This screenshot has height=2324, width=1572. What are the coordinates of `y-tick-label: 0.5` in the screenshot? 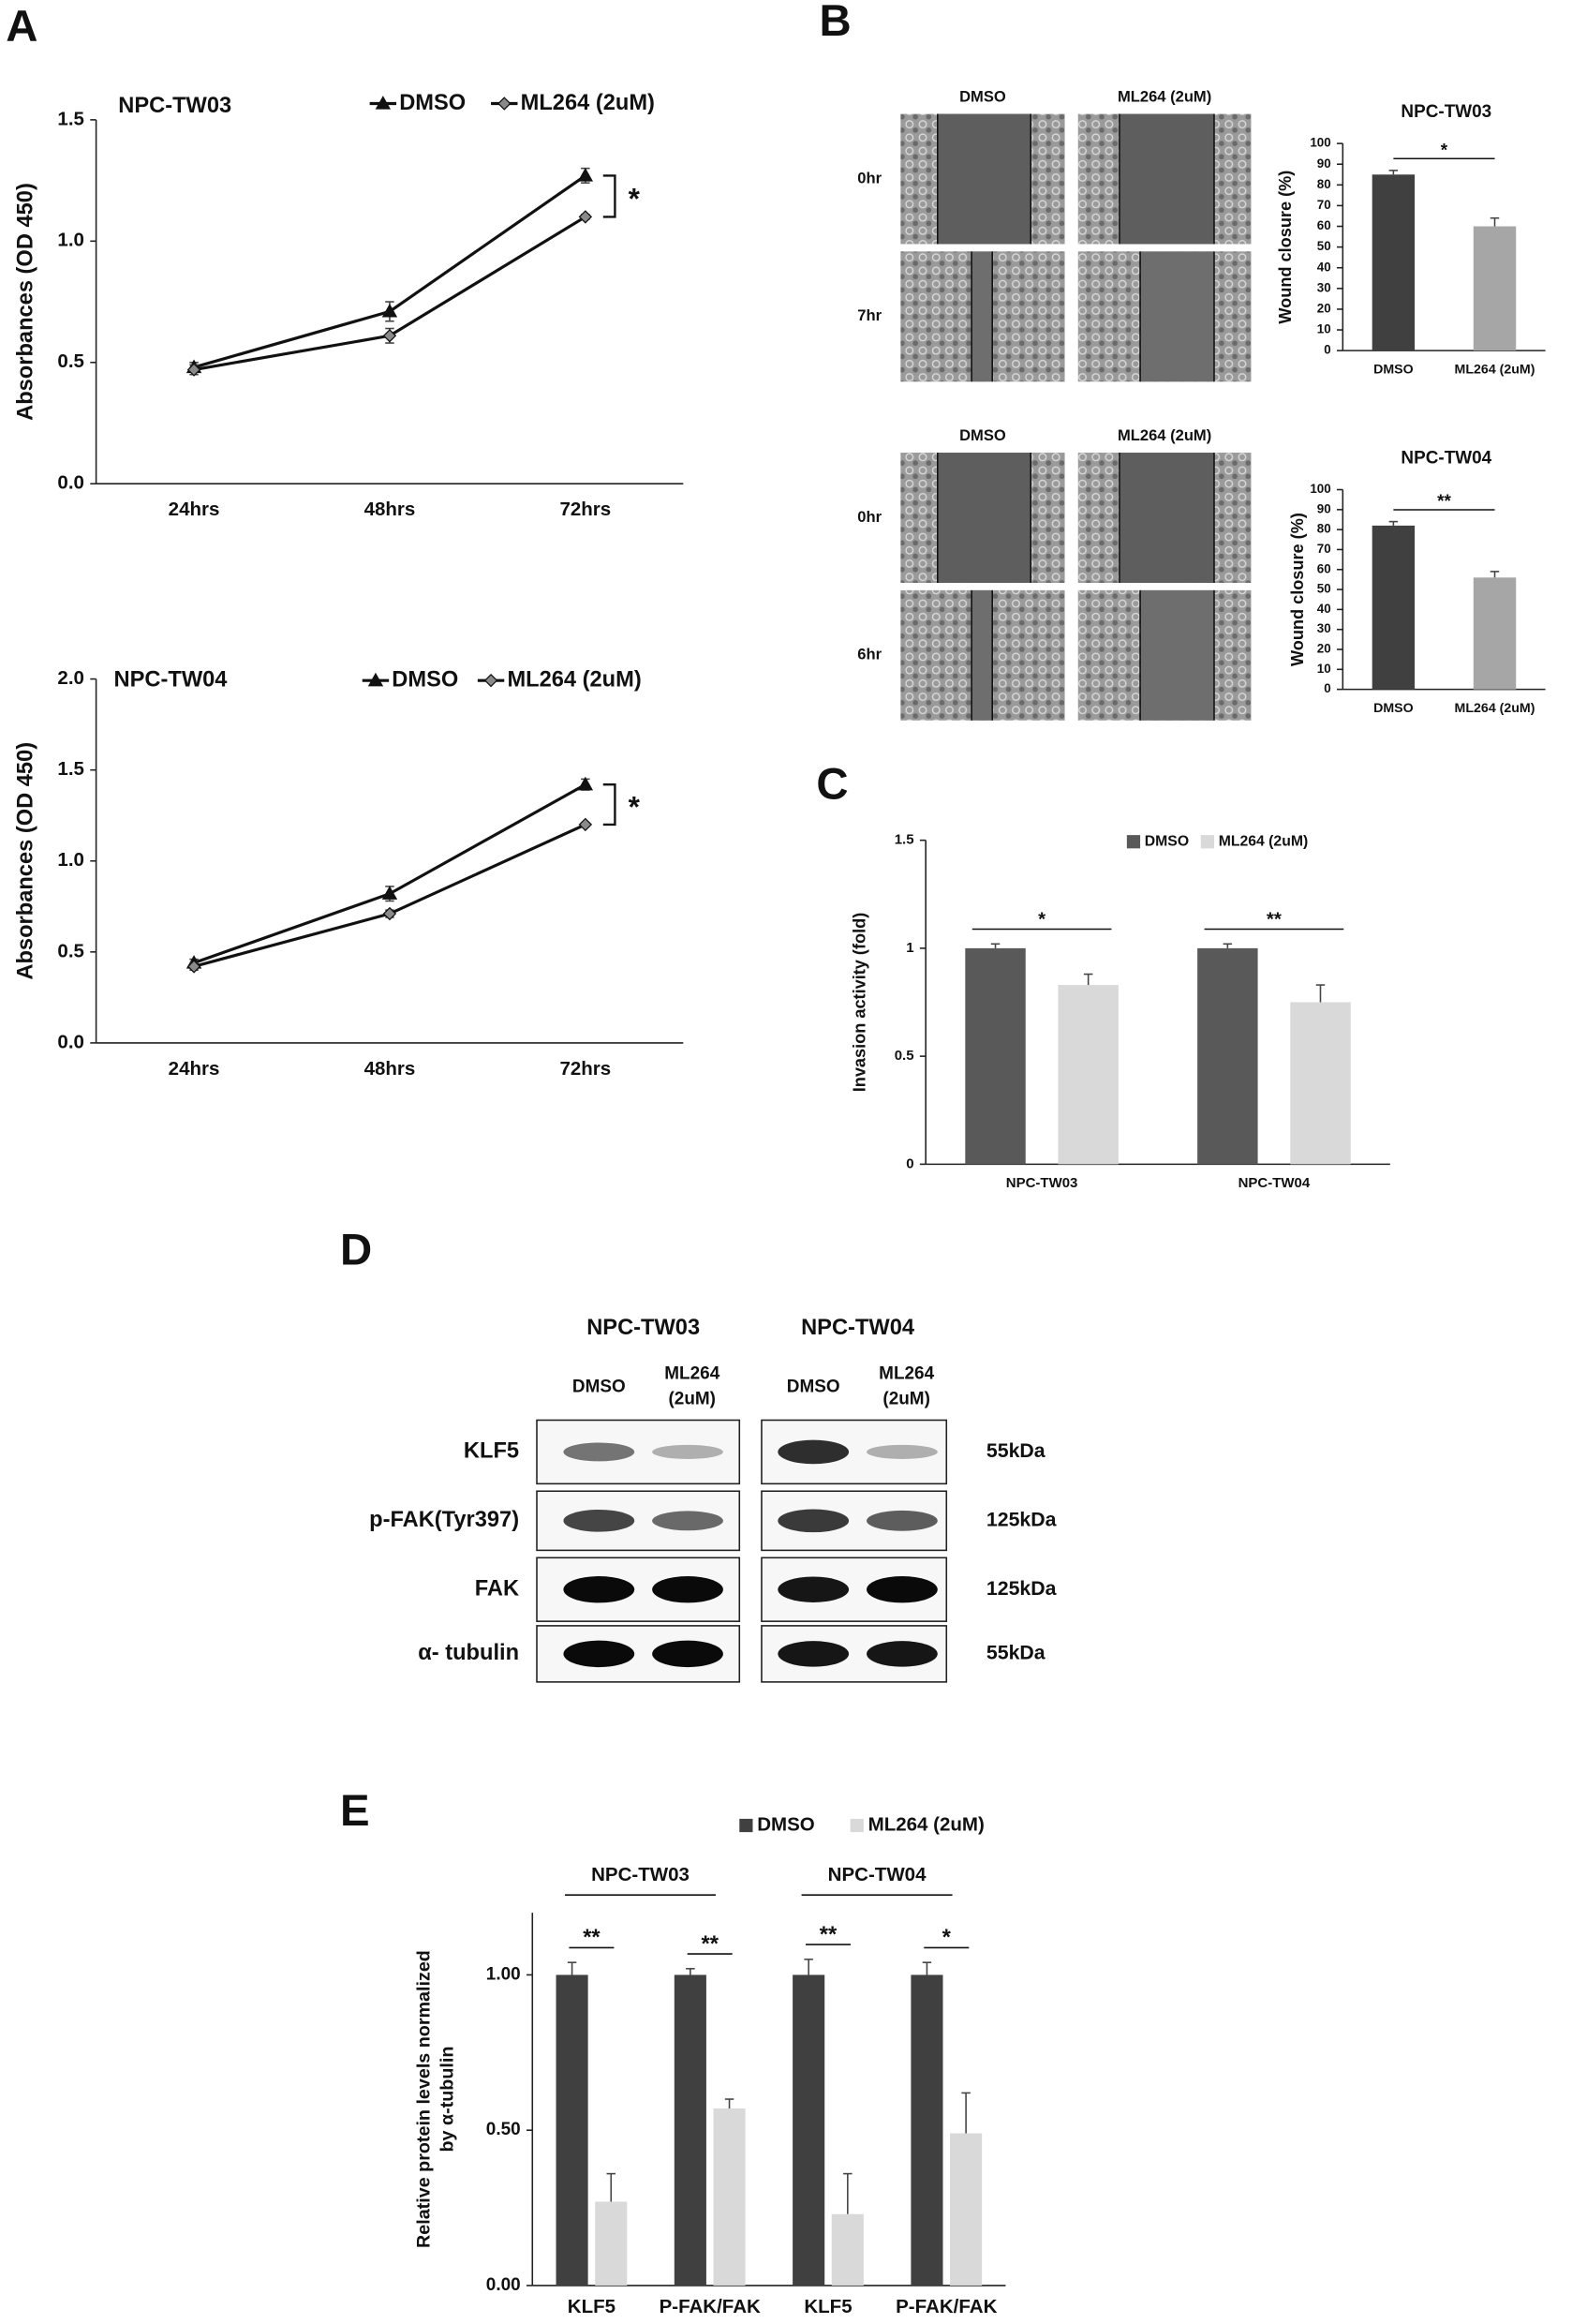 It's located at (905, 1056).